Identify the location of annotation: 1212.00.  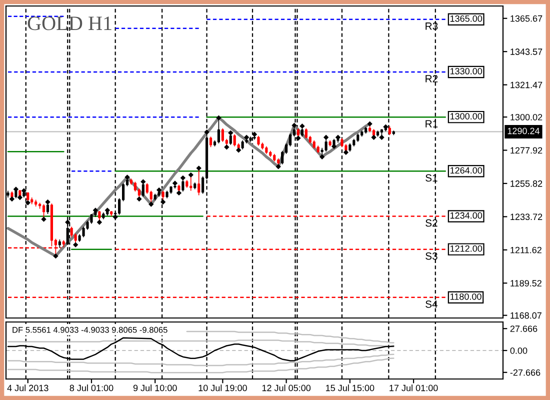
(466, 248).